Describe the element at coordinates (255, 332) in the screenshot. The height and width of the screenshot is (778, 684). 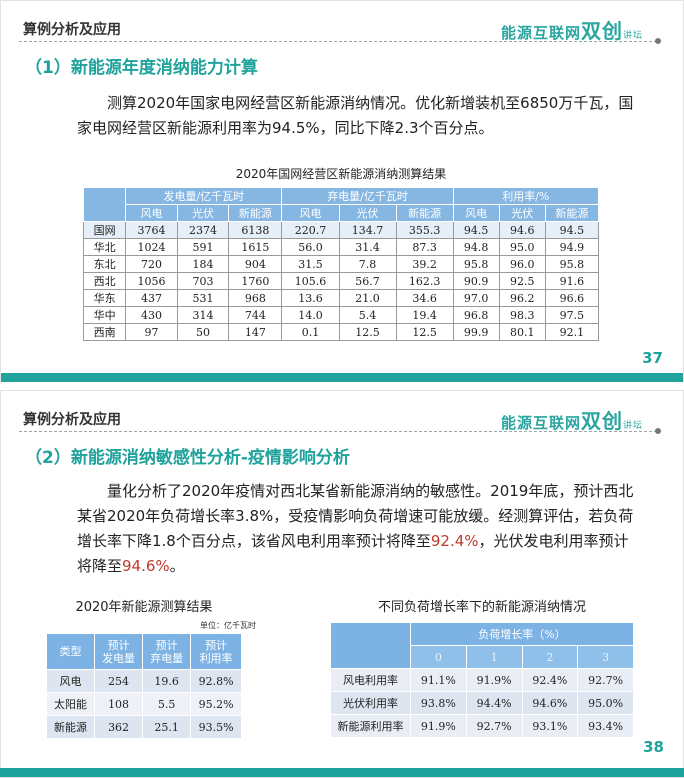
I see `table-cell: 147` at that location.